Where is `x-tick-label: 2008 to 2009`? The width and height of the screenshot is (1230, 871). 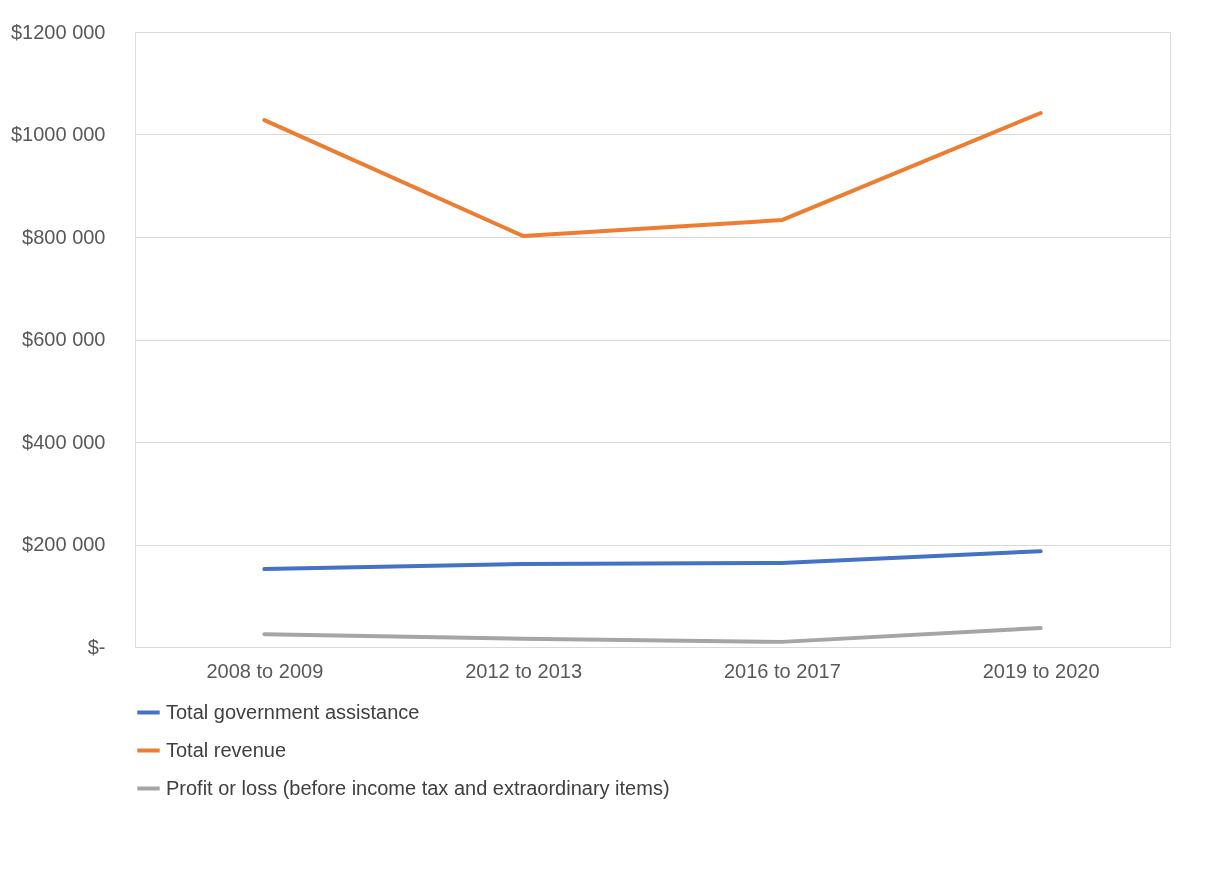
x-tick-label: 2008 to 2009 is located at coordinates (265, 670).